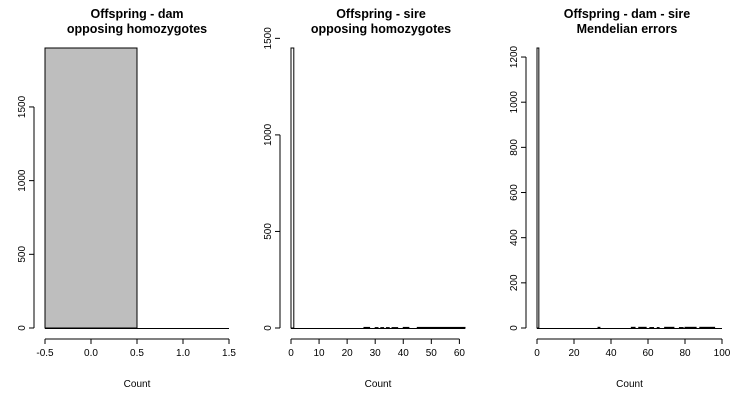 The image size is (736, 416). I want to click on panel-3-x-tick-label-1: 0, so click(537, 353).